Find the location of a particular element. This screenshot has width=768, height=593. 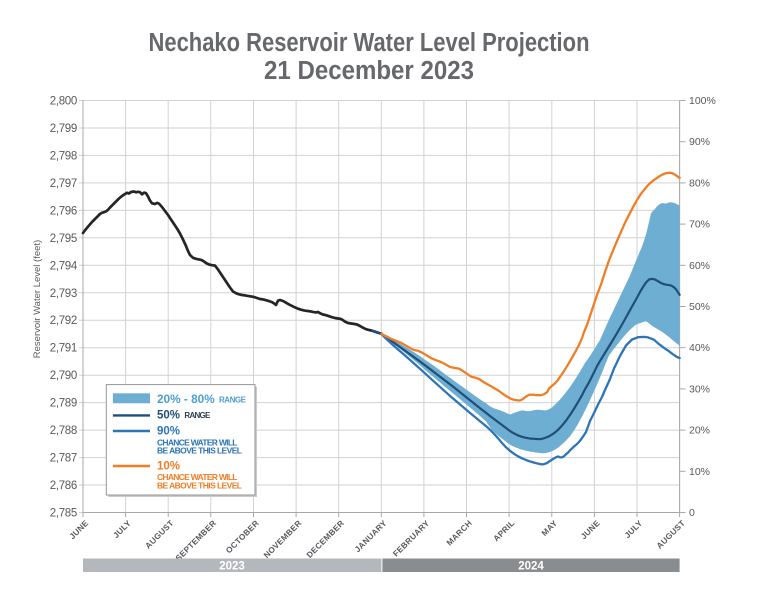

svg-text: 2,800 is located at coordinates (63, 102).